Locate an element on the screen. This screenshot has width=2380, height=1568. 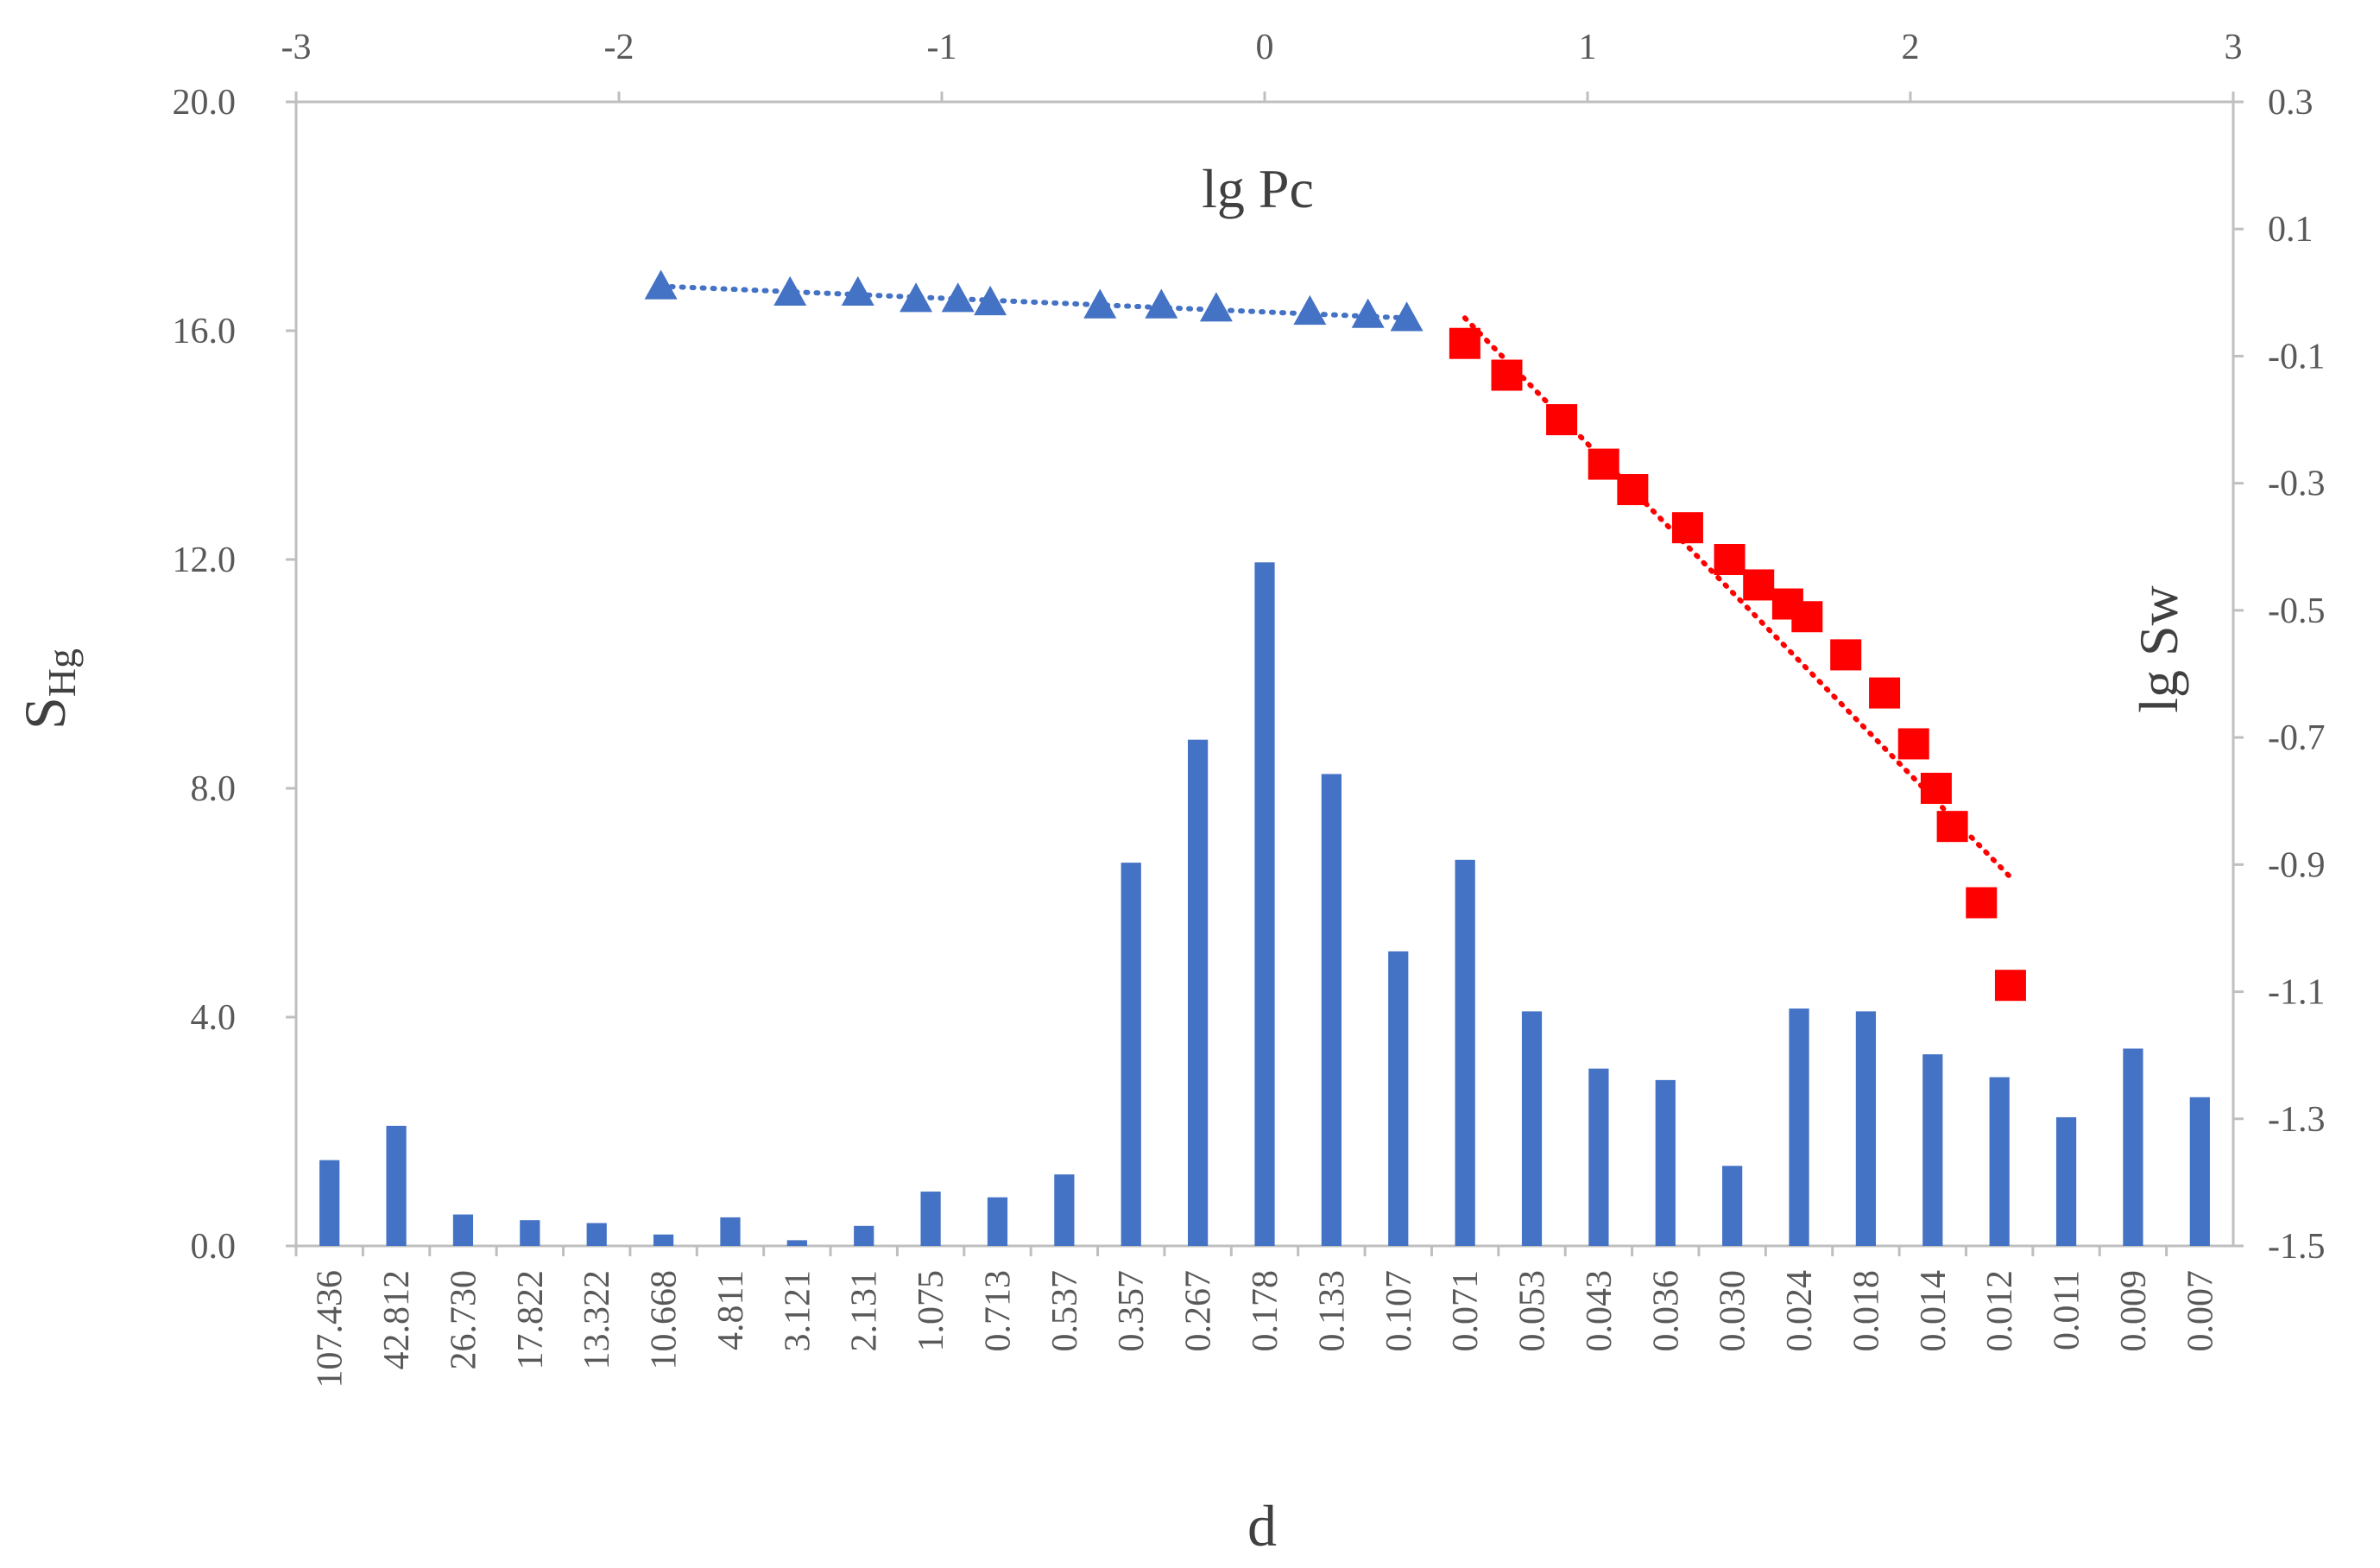
bottom-tick-label: 0.036 is located at coordinates (1666, 1311).